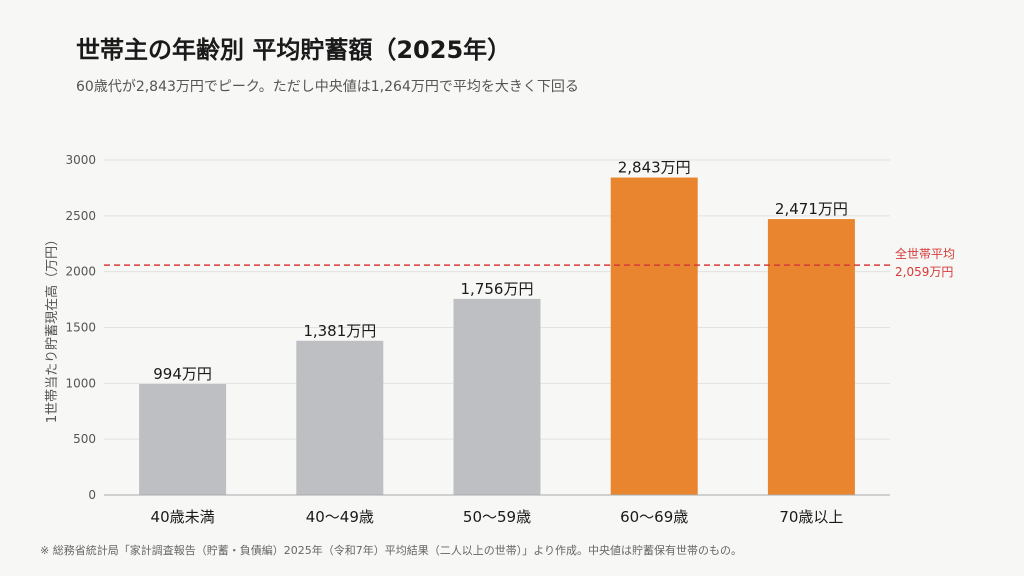 The height and width of the screenshot is (576, 1024). I want to click on x-tick-label: 40〜49歳, so click(340, 517).